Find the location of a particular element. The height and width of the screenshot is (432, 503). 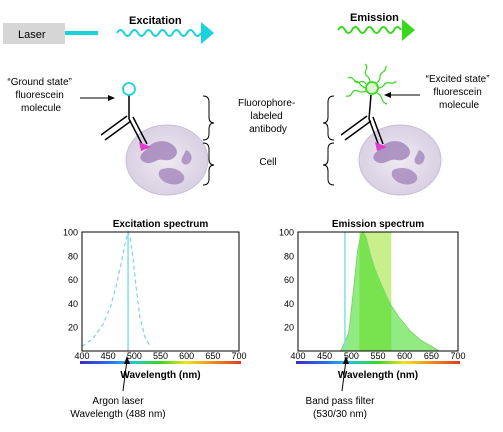

emission-annotation: Band pass filter (530/30 nm) is located at coordinates (341, 408).